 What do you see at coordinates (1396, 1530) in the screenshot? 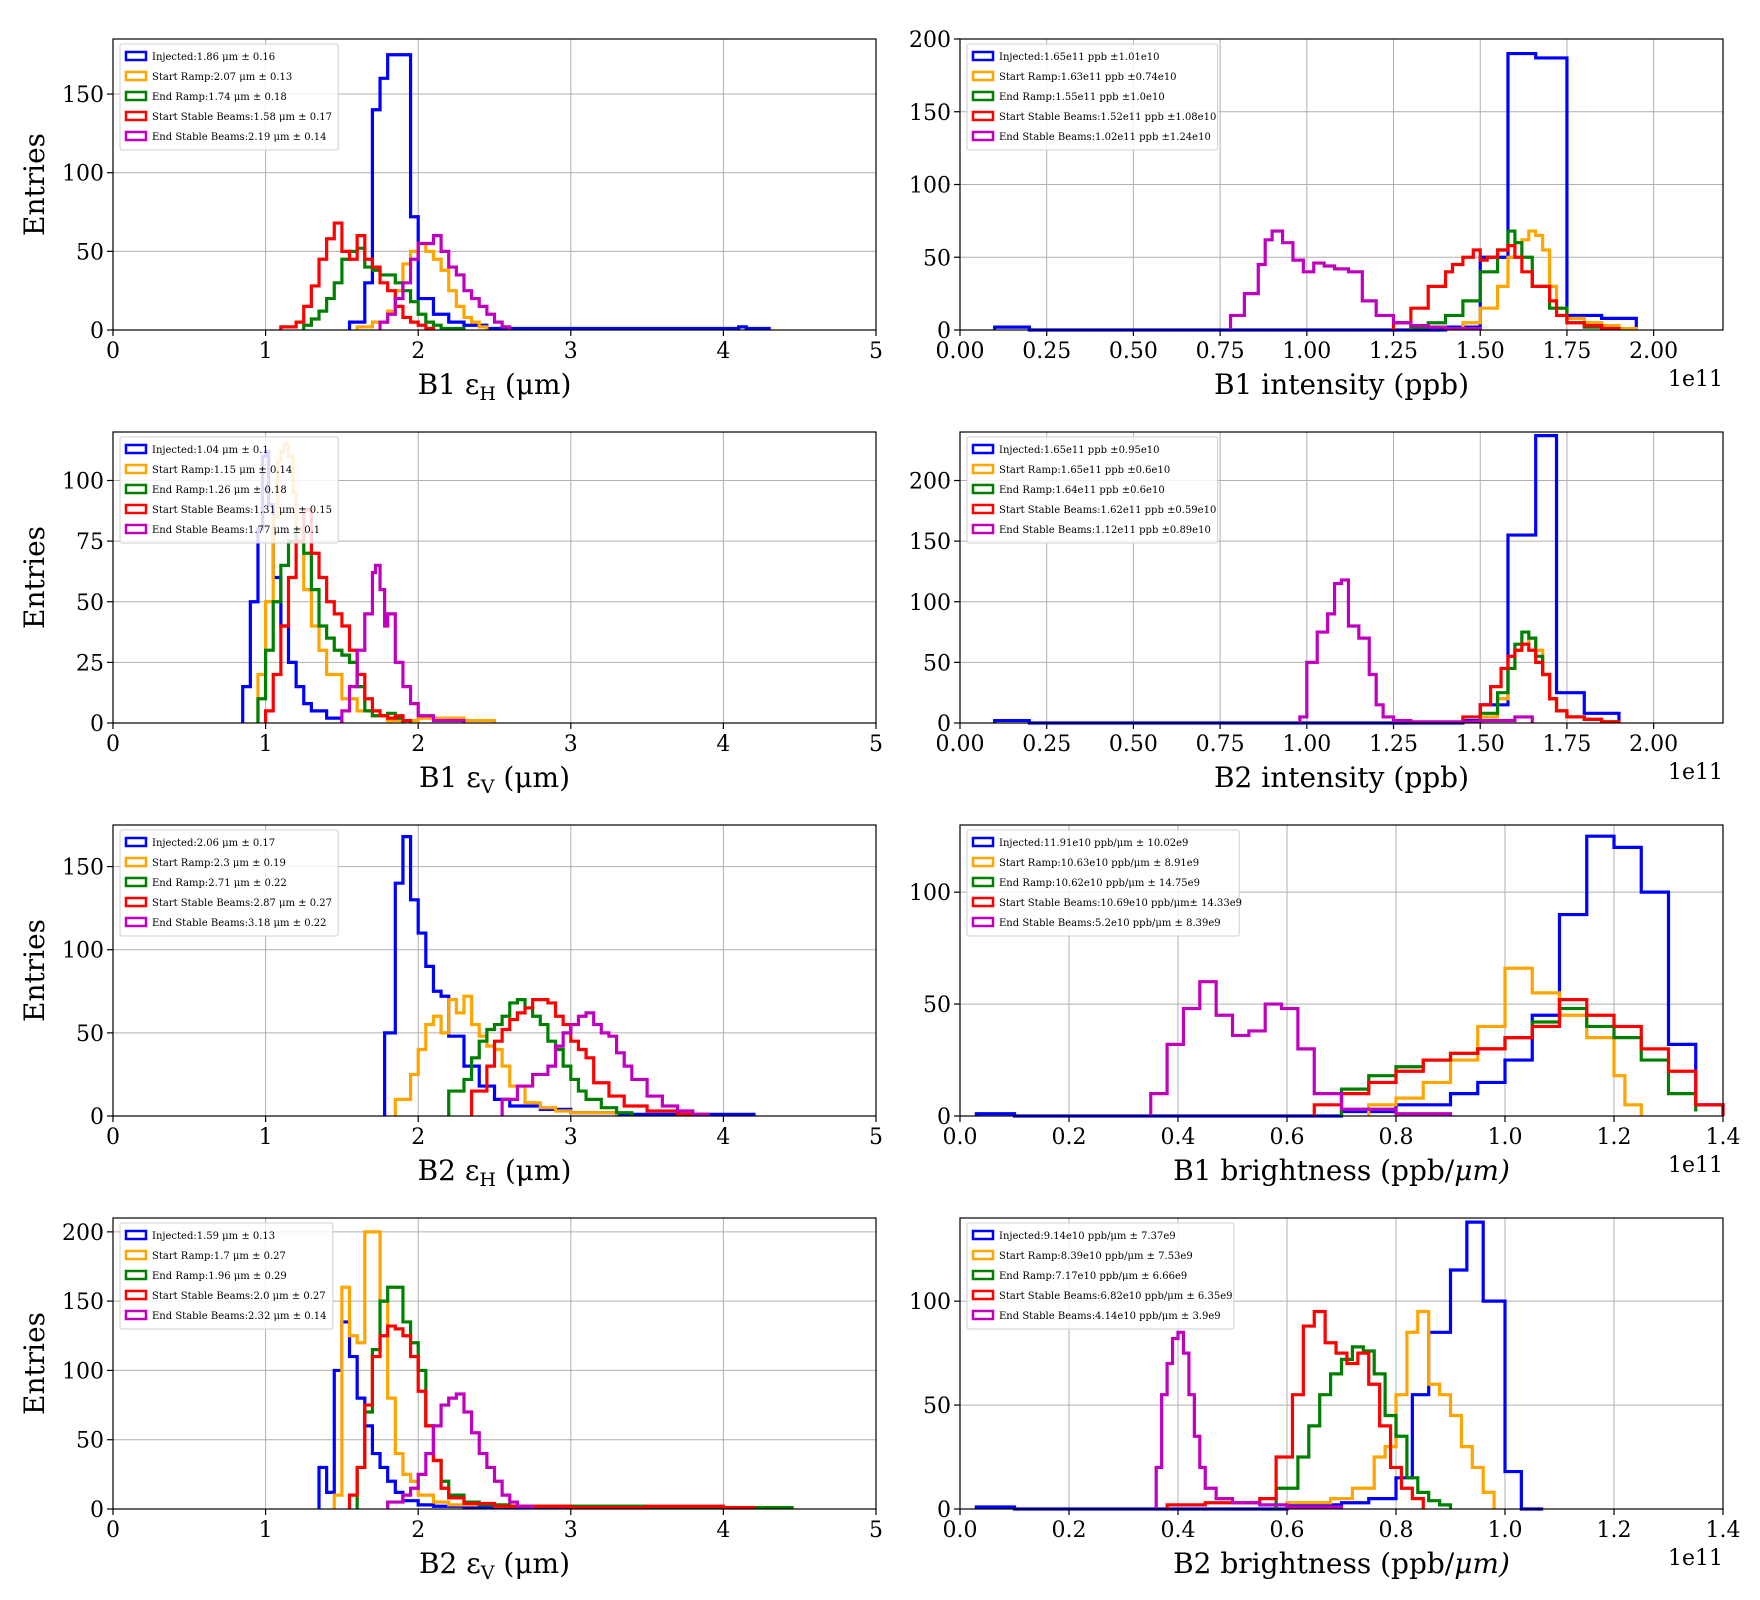
I see `x-tick-label: 0.8` at bounding box center [1396, 1530].